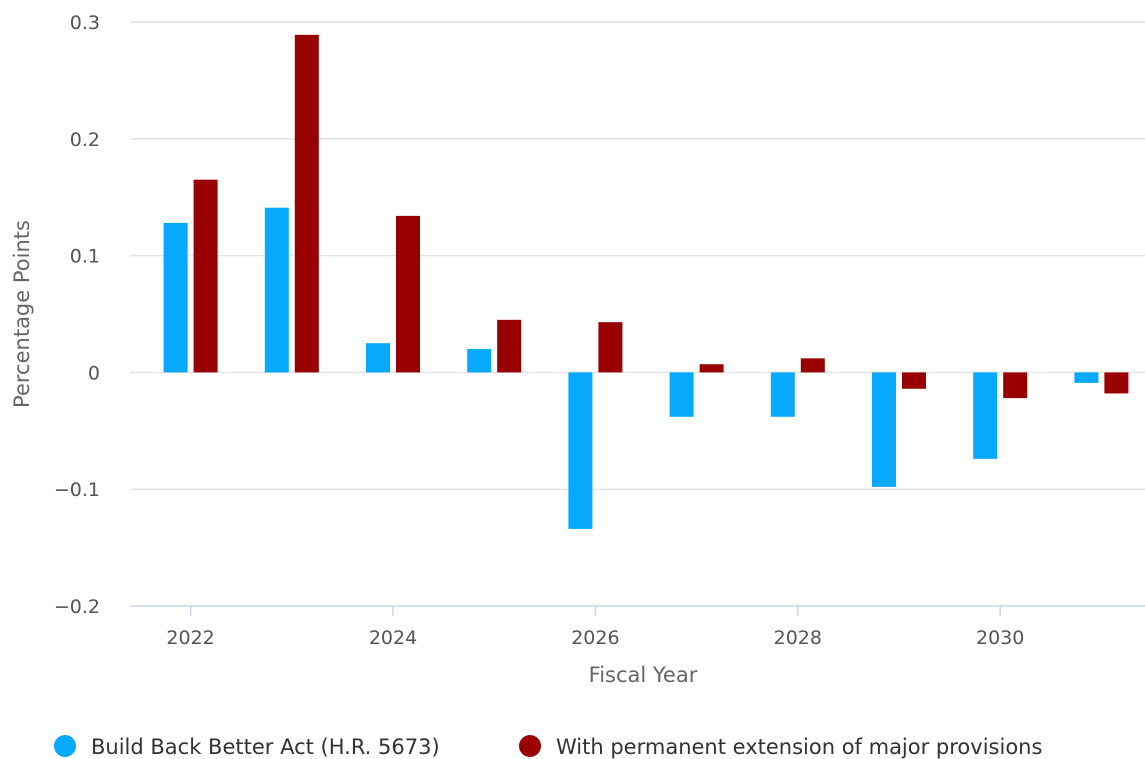 Image resolution: width=1145 pixels, height=759 pixels. I want to click on bar-permanent-extension-2026, so click(610, 347).